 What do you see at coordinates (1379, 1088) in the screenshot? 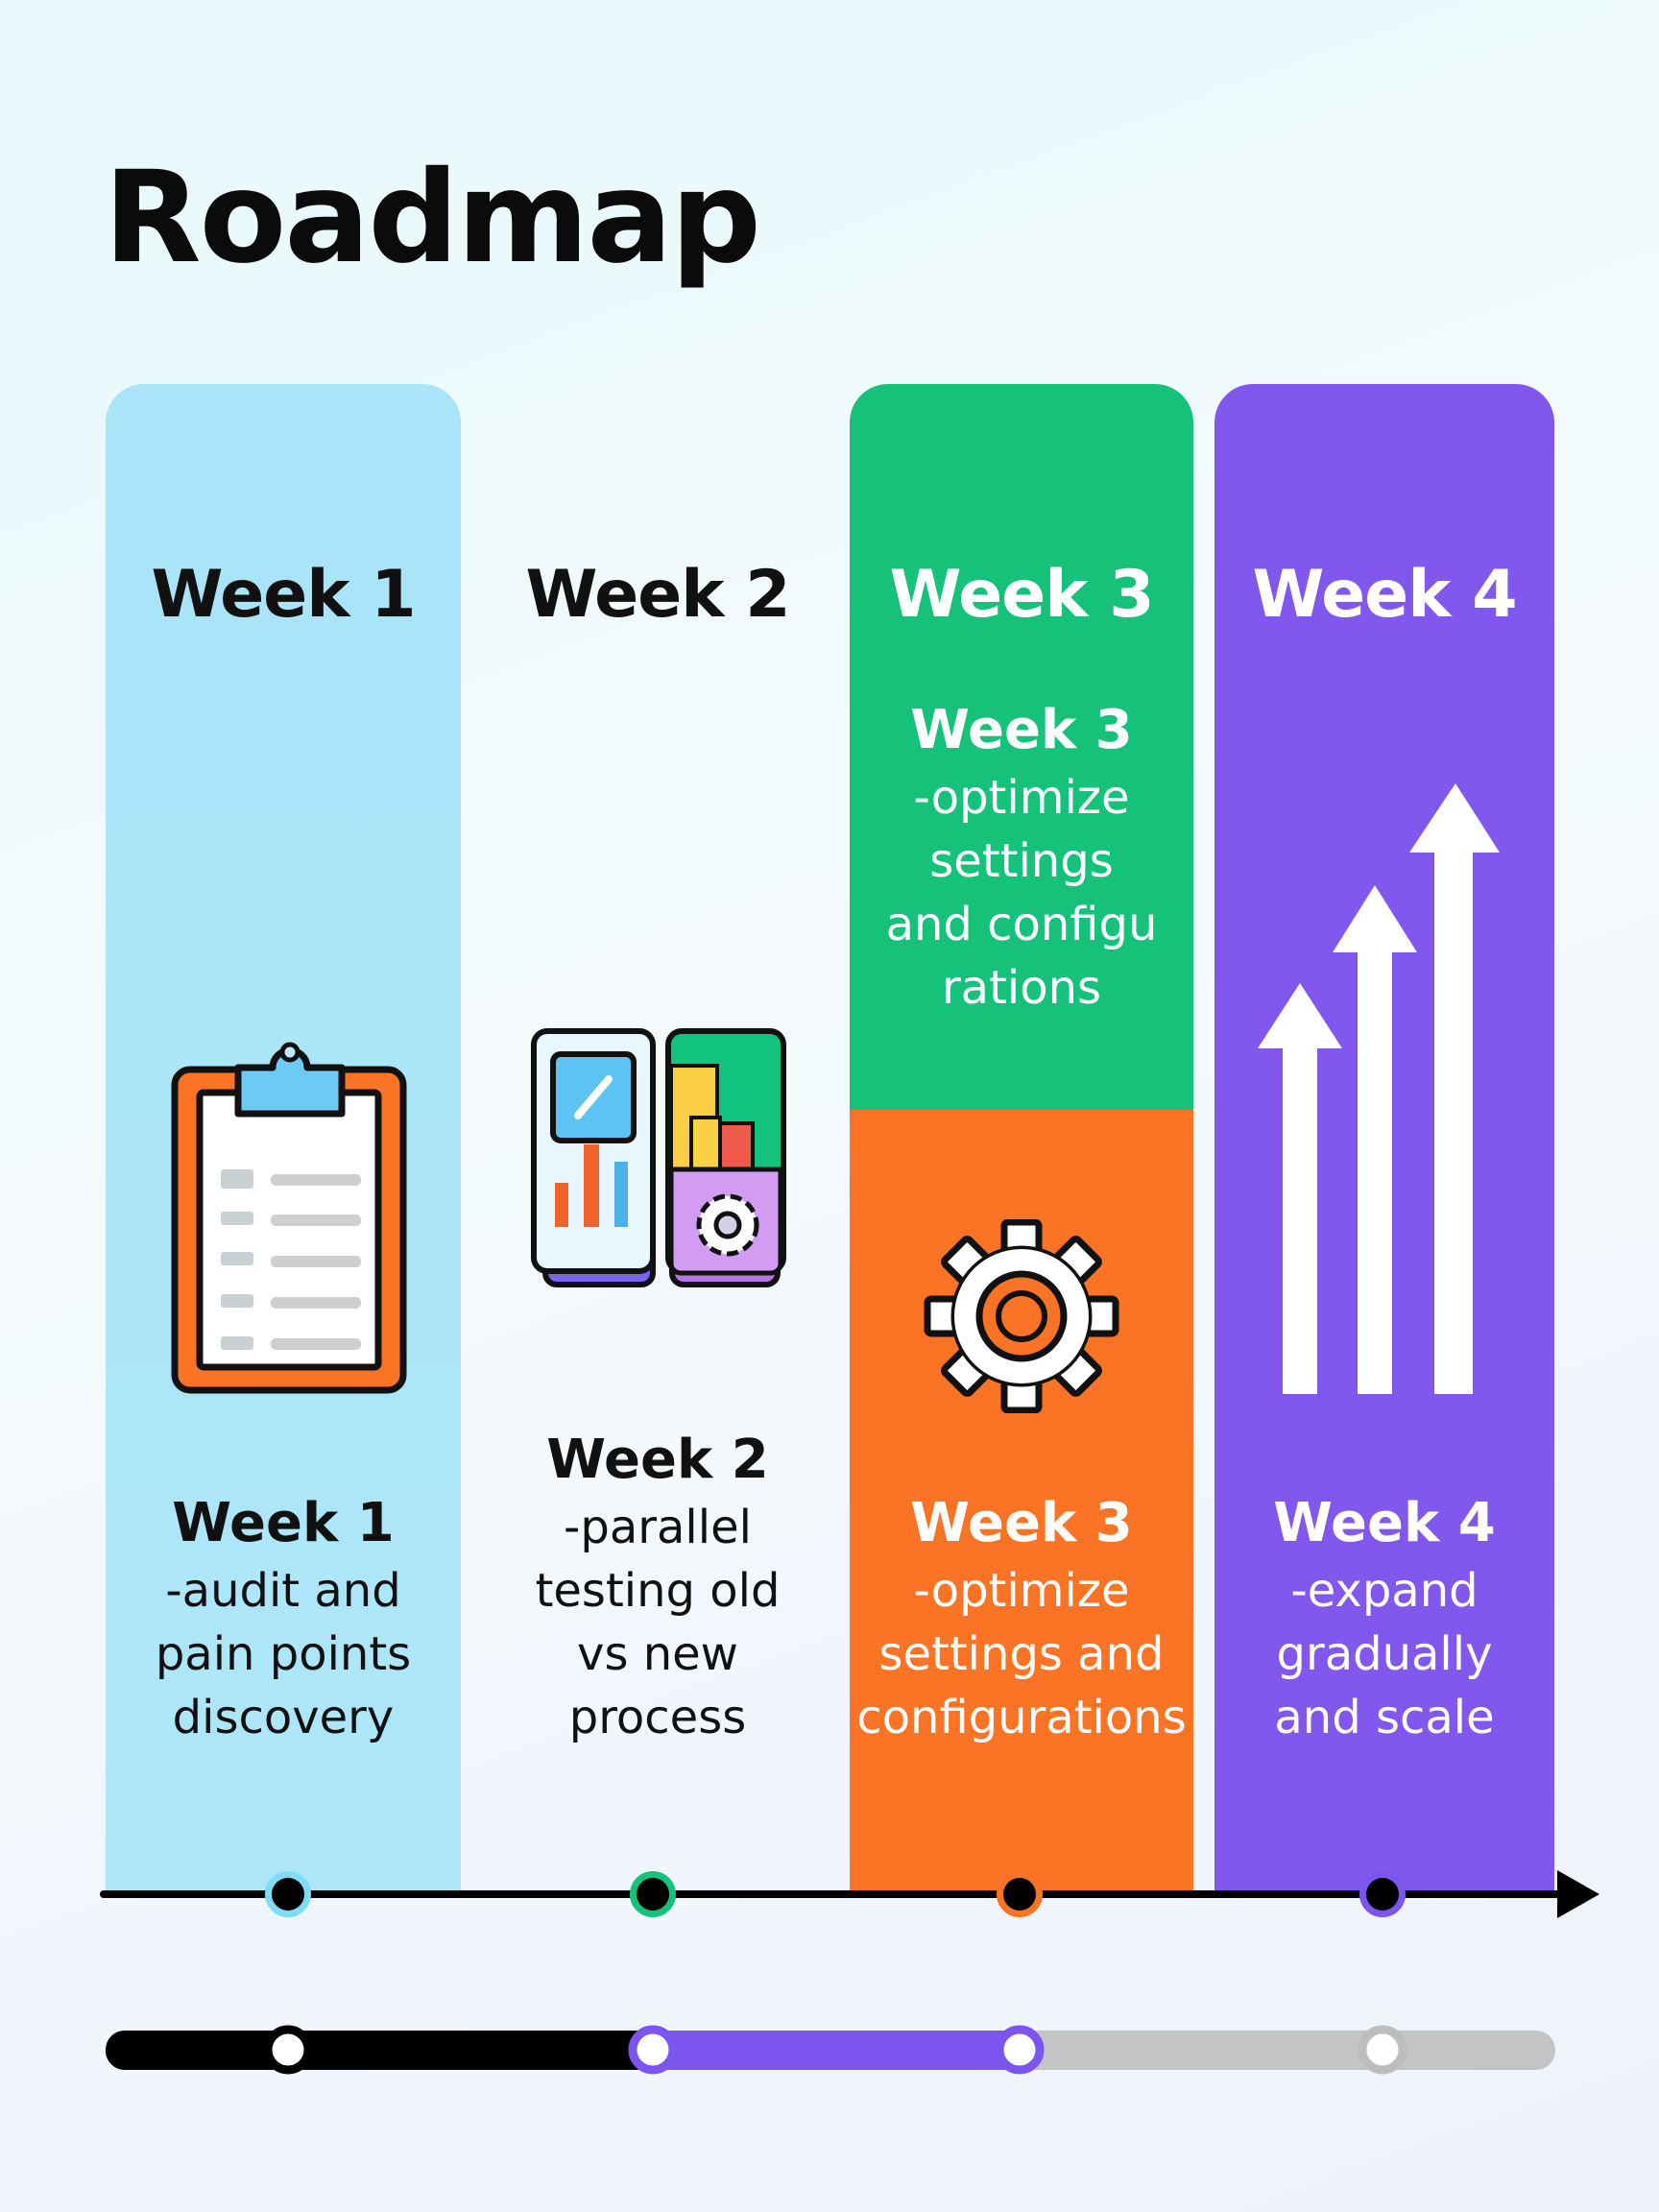
I see `growth-arrows-icon` at bounding box center [1379, 1088].